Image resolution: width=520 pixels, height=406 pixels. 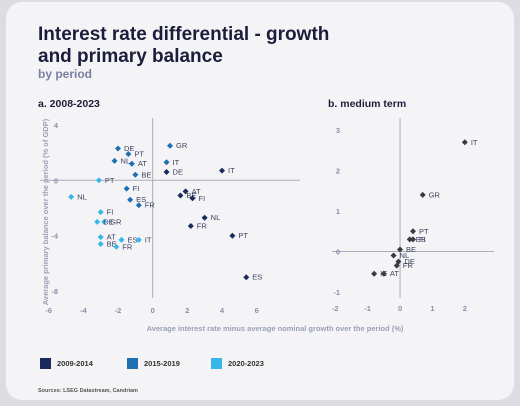 I want to click on legend-item-2015-2019: 2015-2019, so click(x=153, y=363).